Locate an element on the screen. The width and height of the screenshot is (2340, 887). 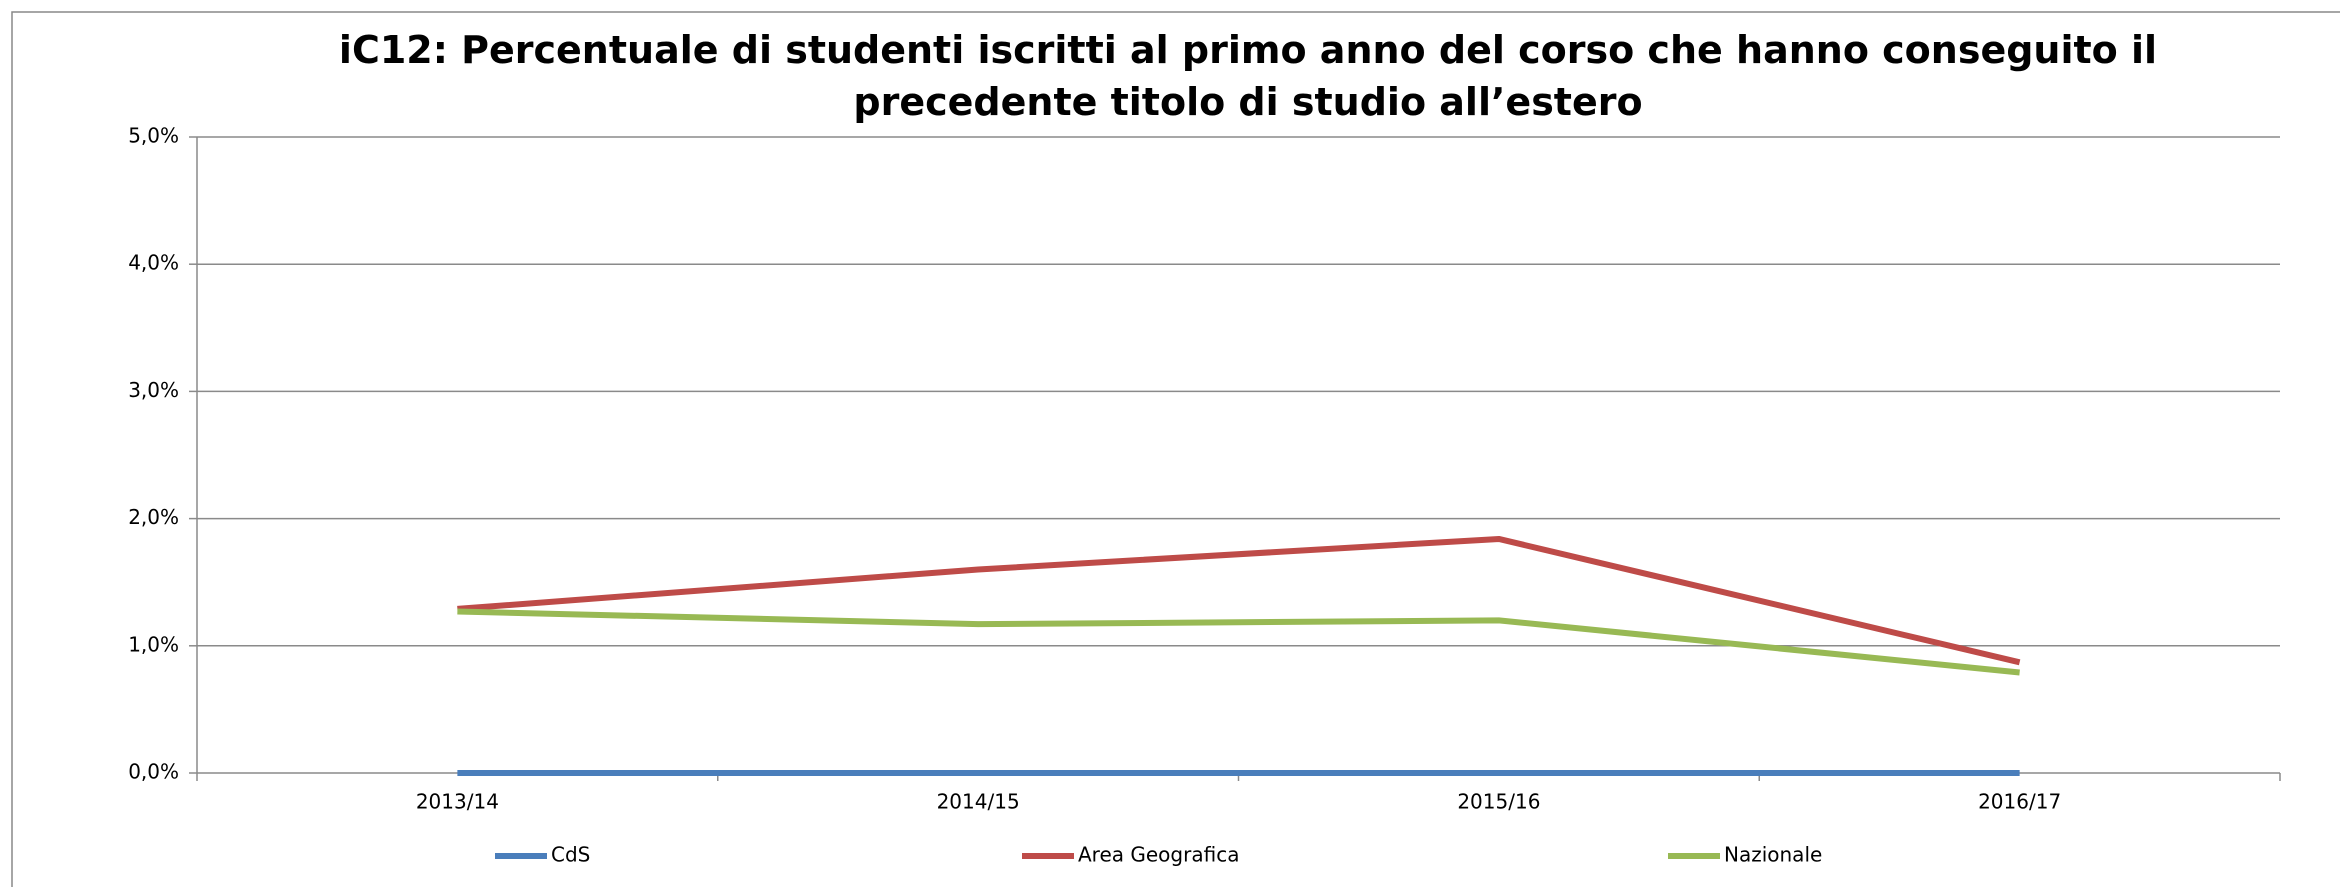
y-tick-label: 1,0% is located at coordinates (153, 644).